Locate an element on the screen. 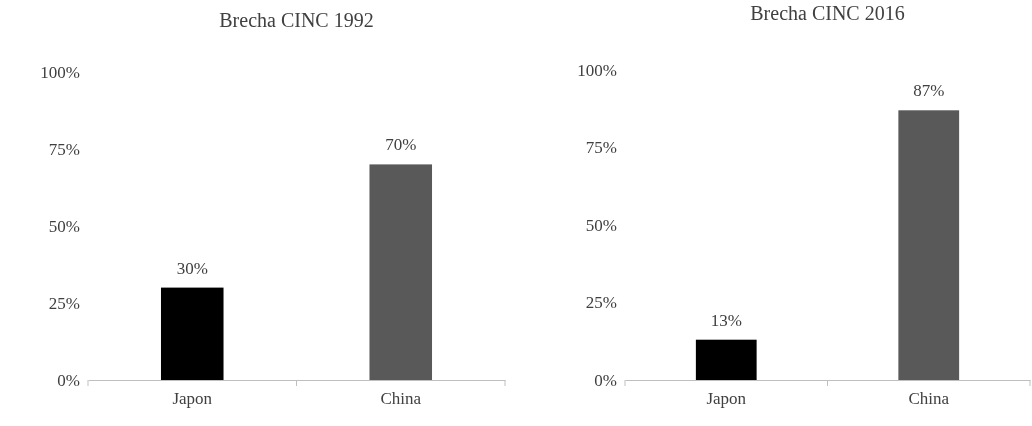 The width and height of the screenshot is (1032, 426). chart-title: Brecha CINC 2016 is located at coordinates (827, 13).